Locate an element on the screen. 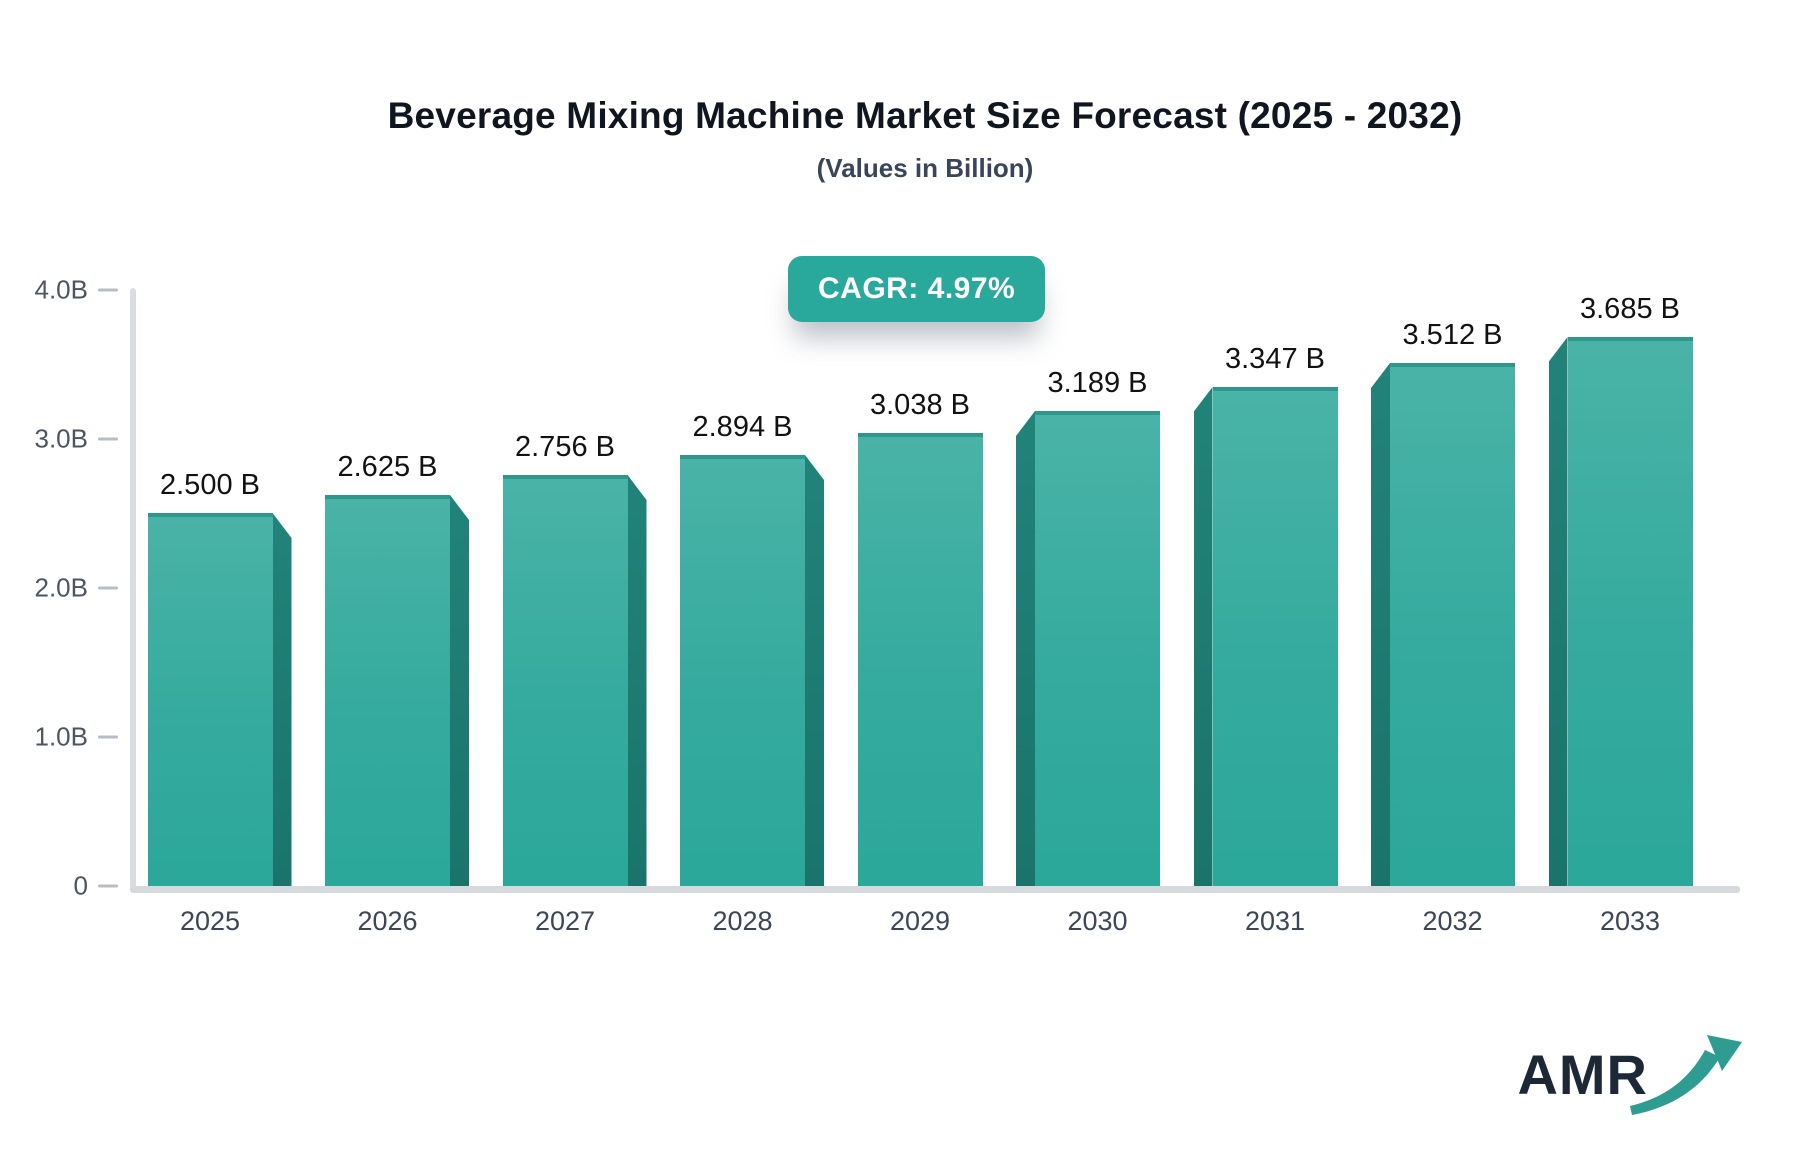 The width and height of the screenshot is (1800, 1156). y-tick-label: 1.0B is located at coordinates (61, 736).